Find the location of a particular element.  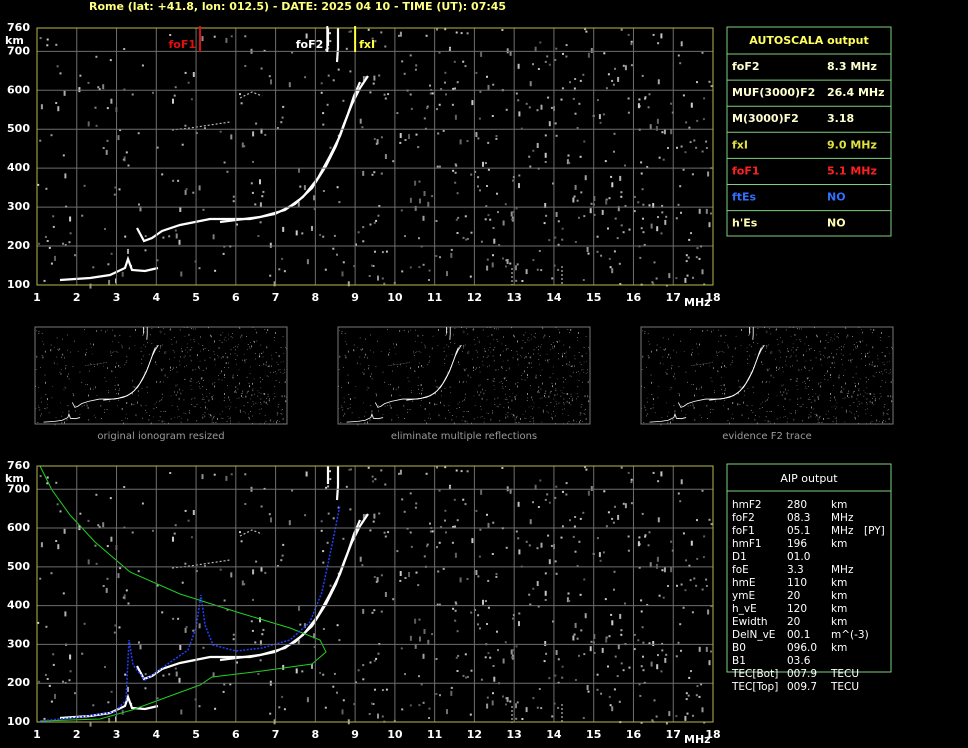

aip-cell: 009.7 is located at coordinates (802, 687).